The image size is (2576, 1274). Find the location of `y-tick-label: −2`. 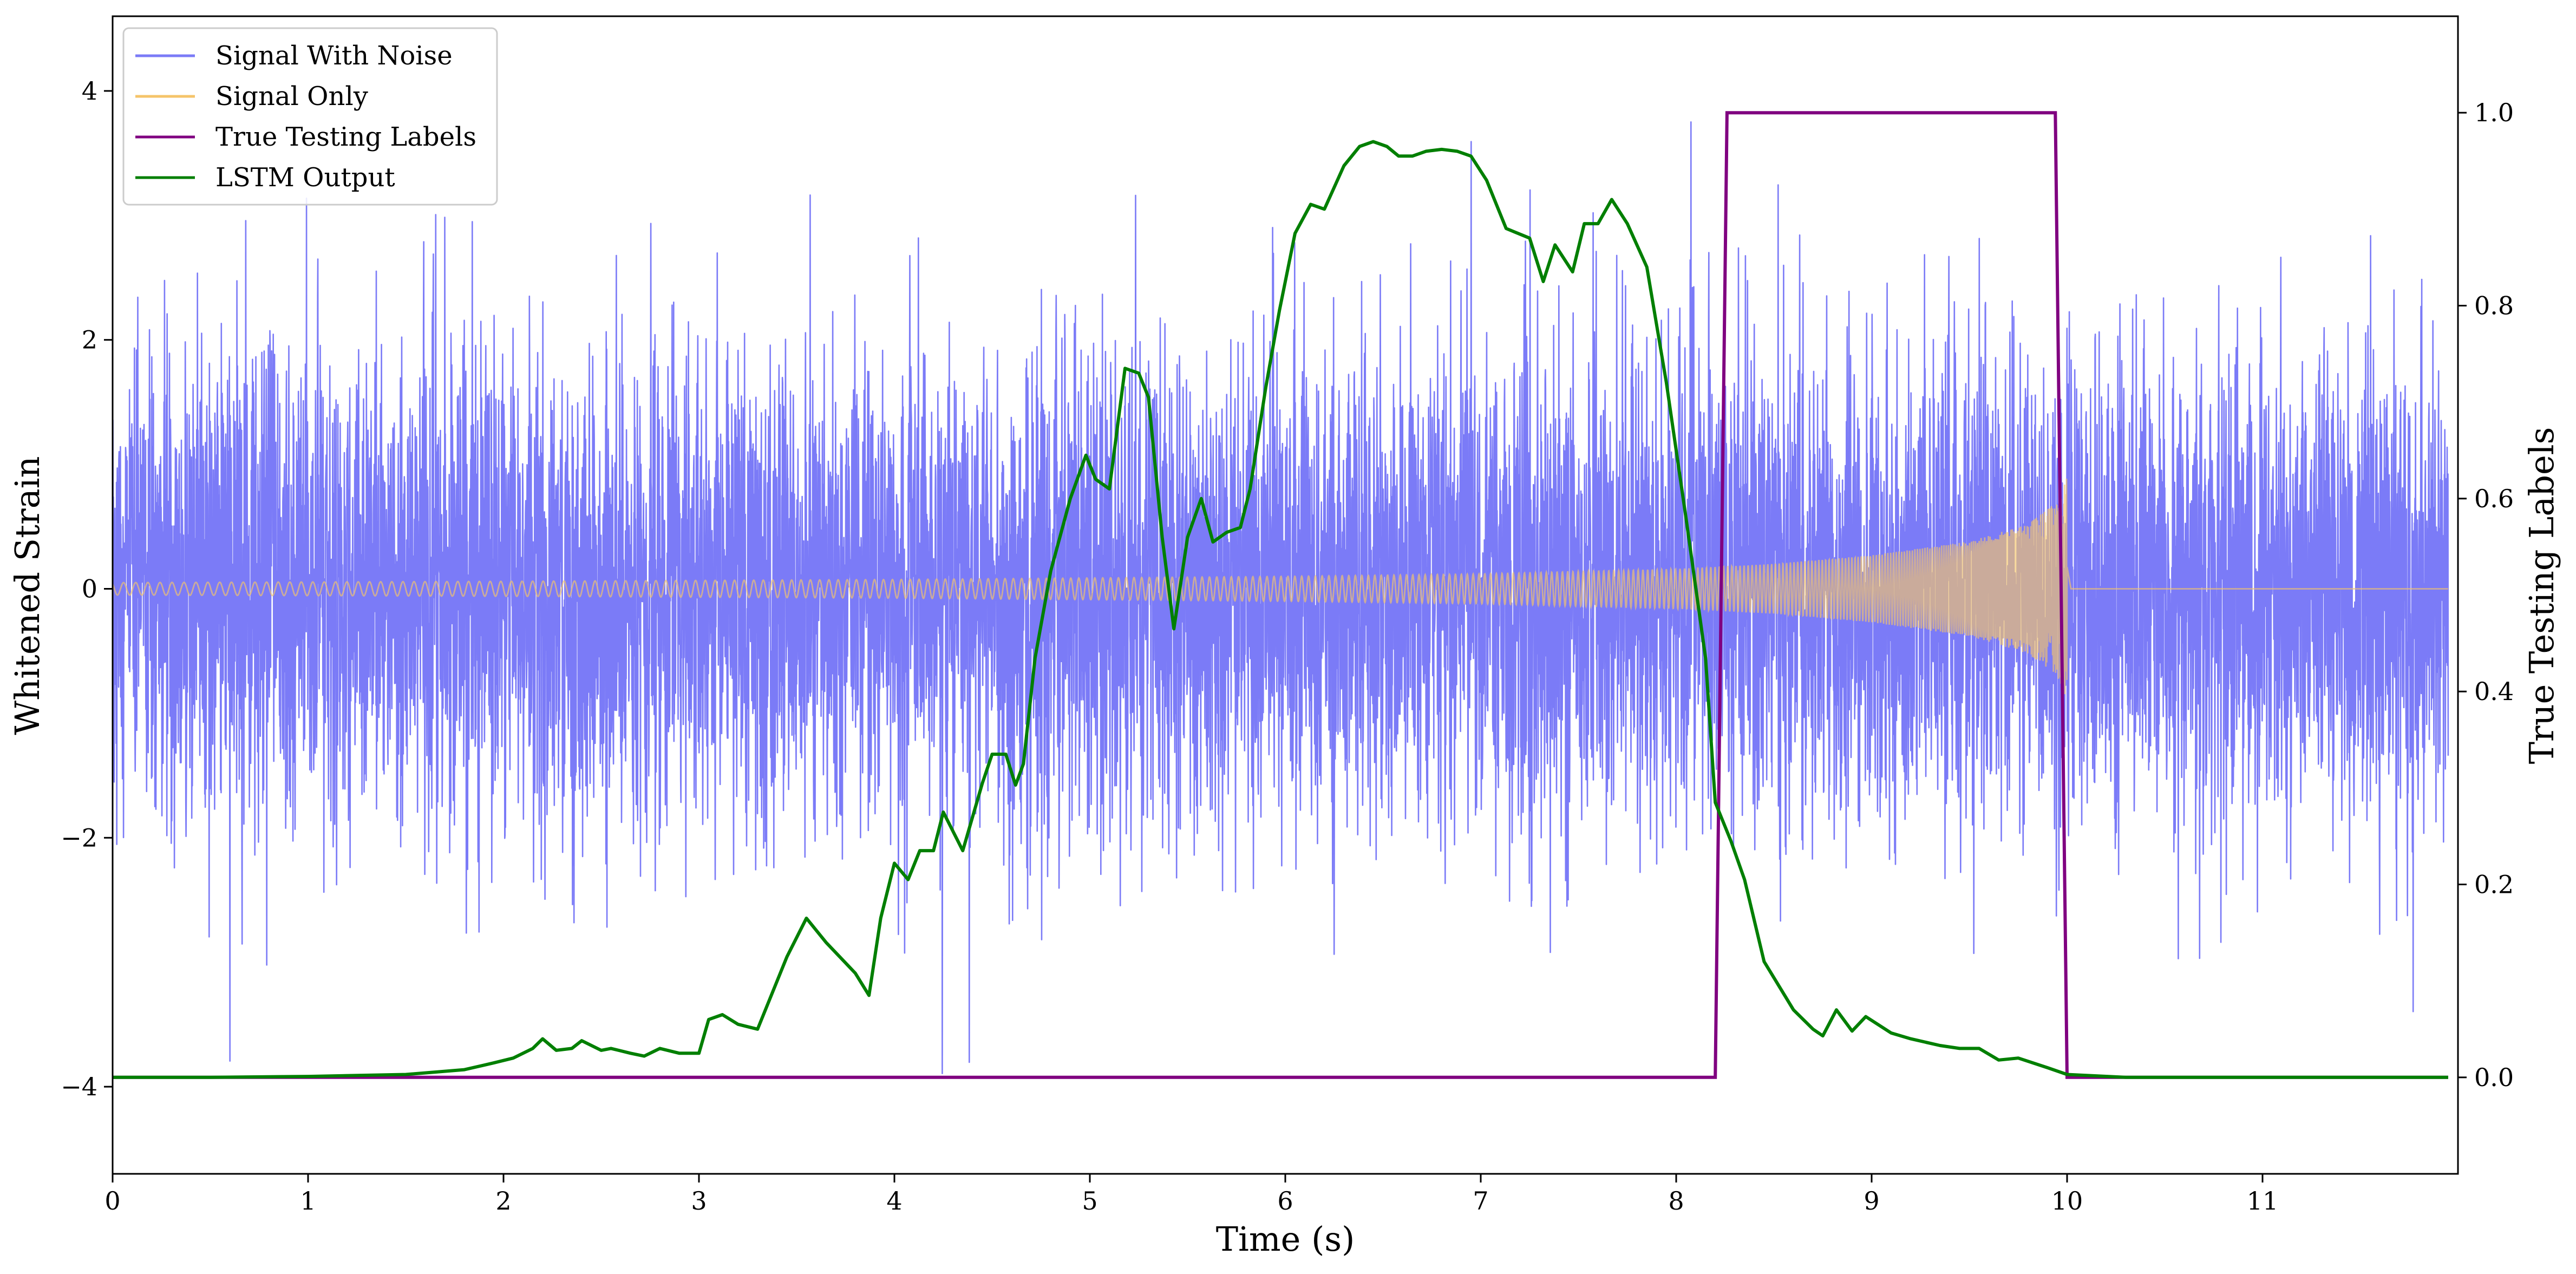

y-tick-label: −2 is located at coordinates (79, 837).